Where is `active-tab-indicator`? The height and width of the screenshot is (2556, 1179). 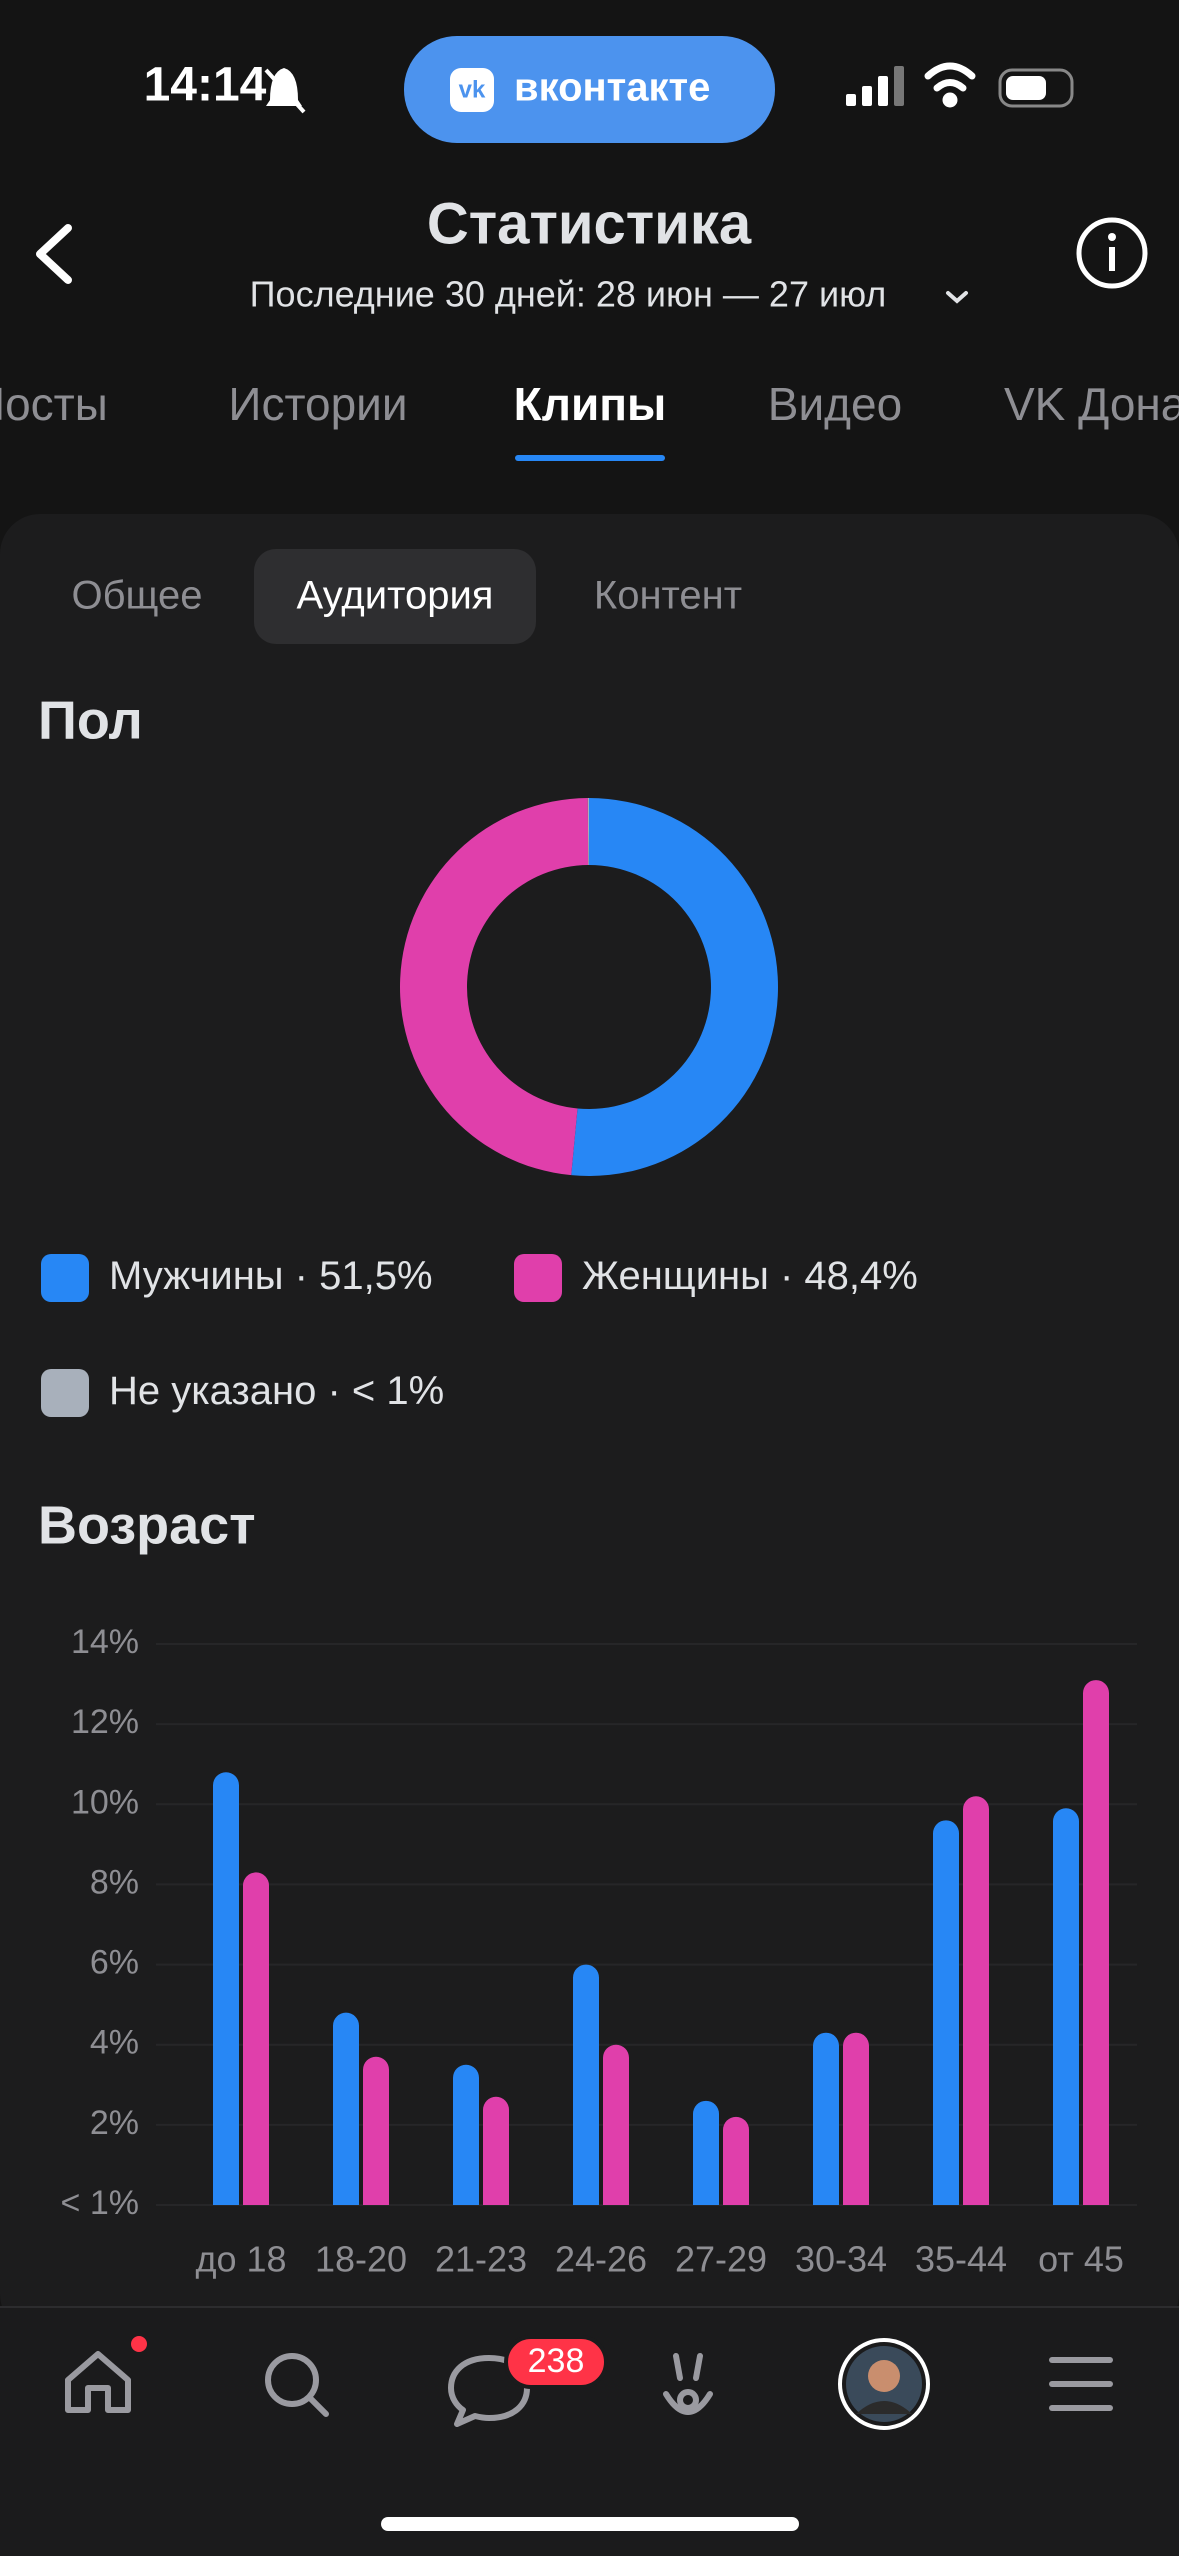
active-tab-indicator is located at coordinates (590, 458).